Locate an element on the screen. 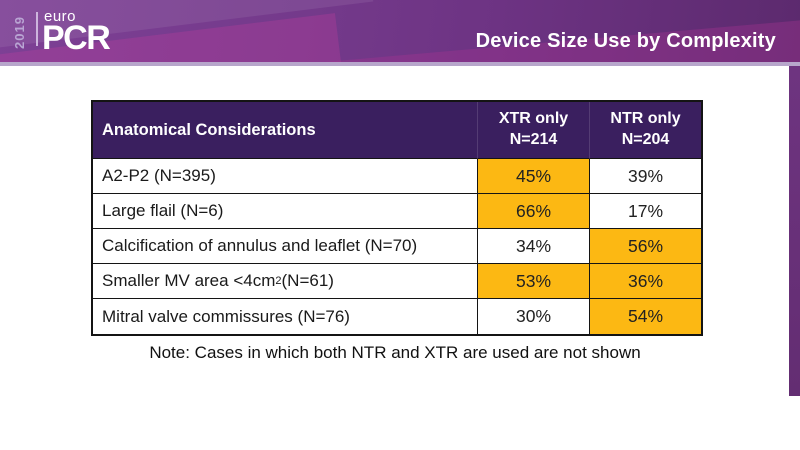 The image size is (800, 450). ntr-value-cell: 39% is located at coordinates (645, 176).